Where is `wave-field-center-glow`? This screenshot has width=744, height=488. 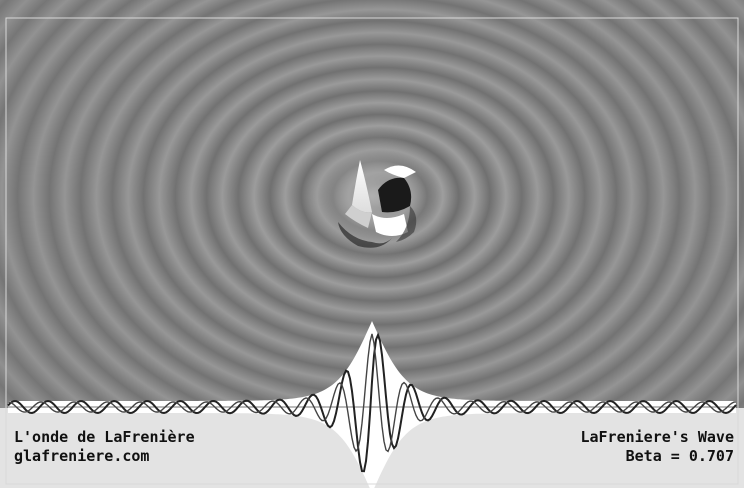
wave-field-center-glow is located at coordinates (375, 200).